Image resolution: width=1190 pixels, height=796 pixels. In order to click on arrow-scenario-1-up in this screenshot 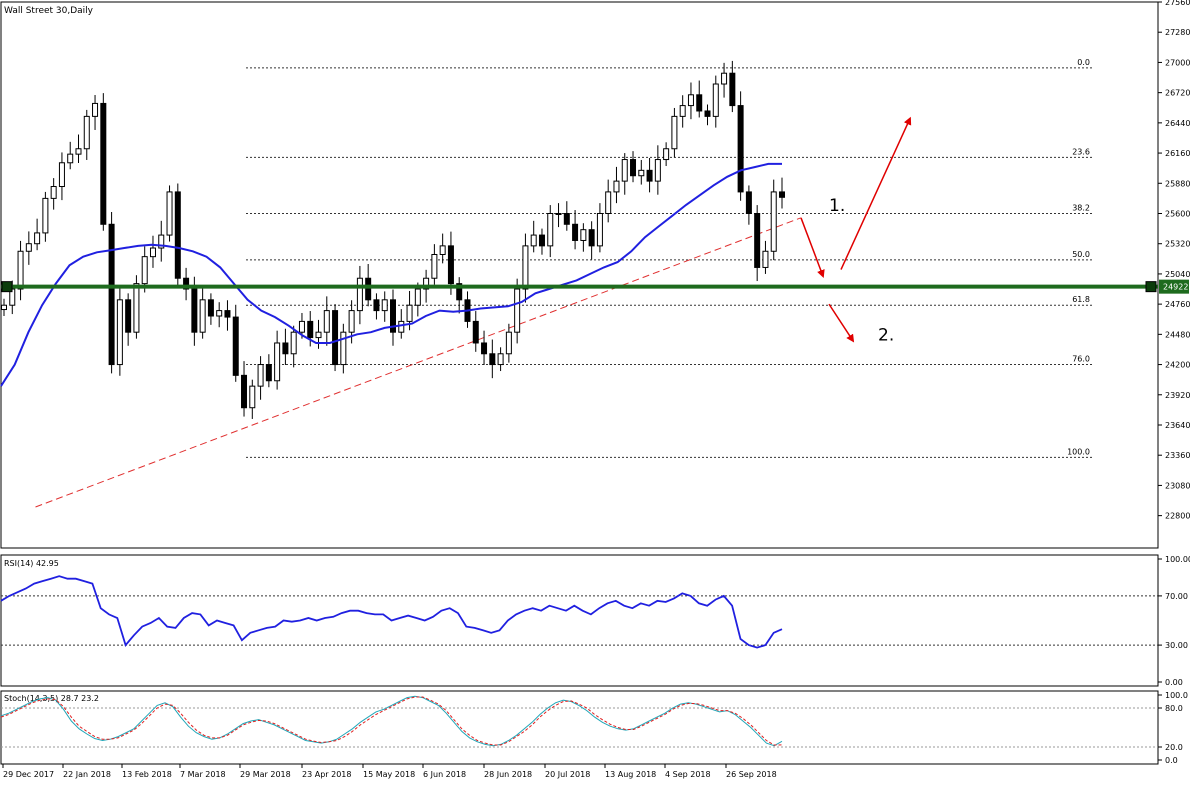, I will do `click(876, 193)`.